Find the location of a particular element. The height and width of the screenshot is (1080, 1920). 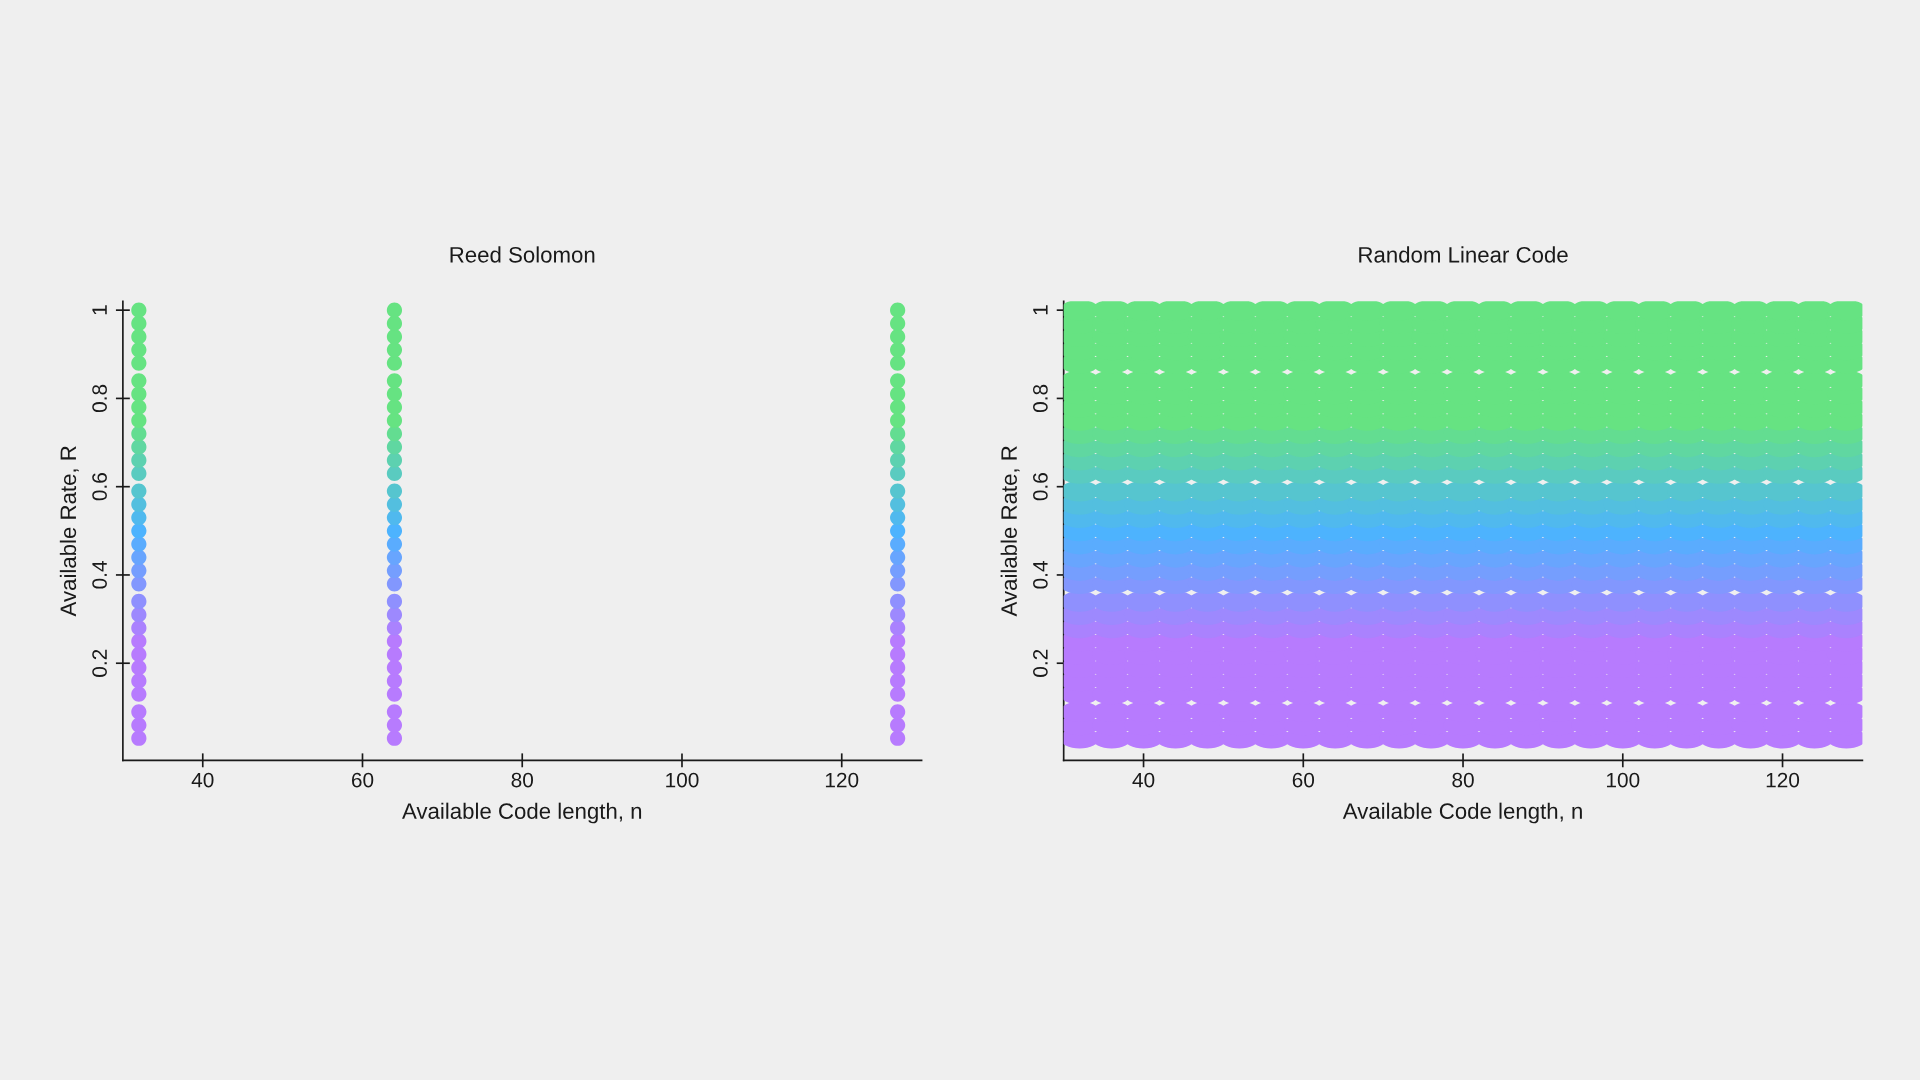

y-axis-title: Available Rate, R is located at coordinates (69, 531).